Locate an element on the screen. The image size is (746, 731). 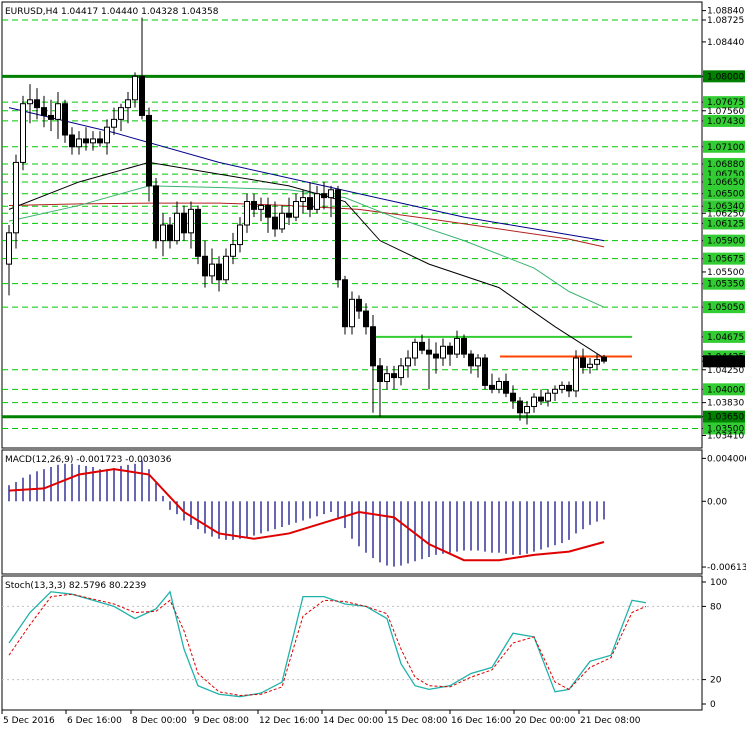
stoch-tick-label-3: 0 is located at coordinates (713, 705).